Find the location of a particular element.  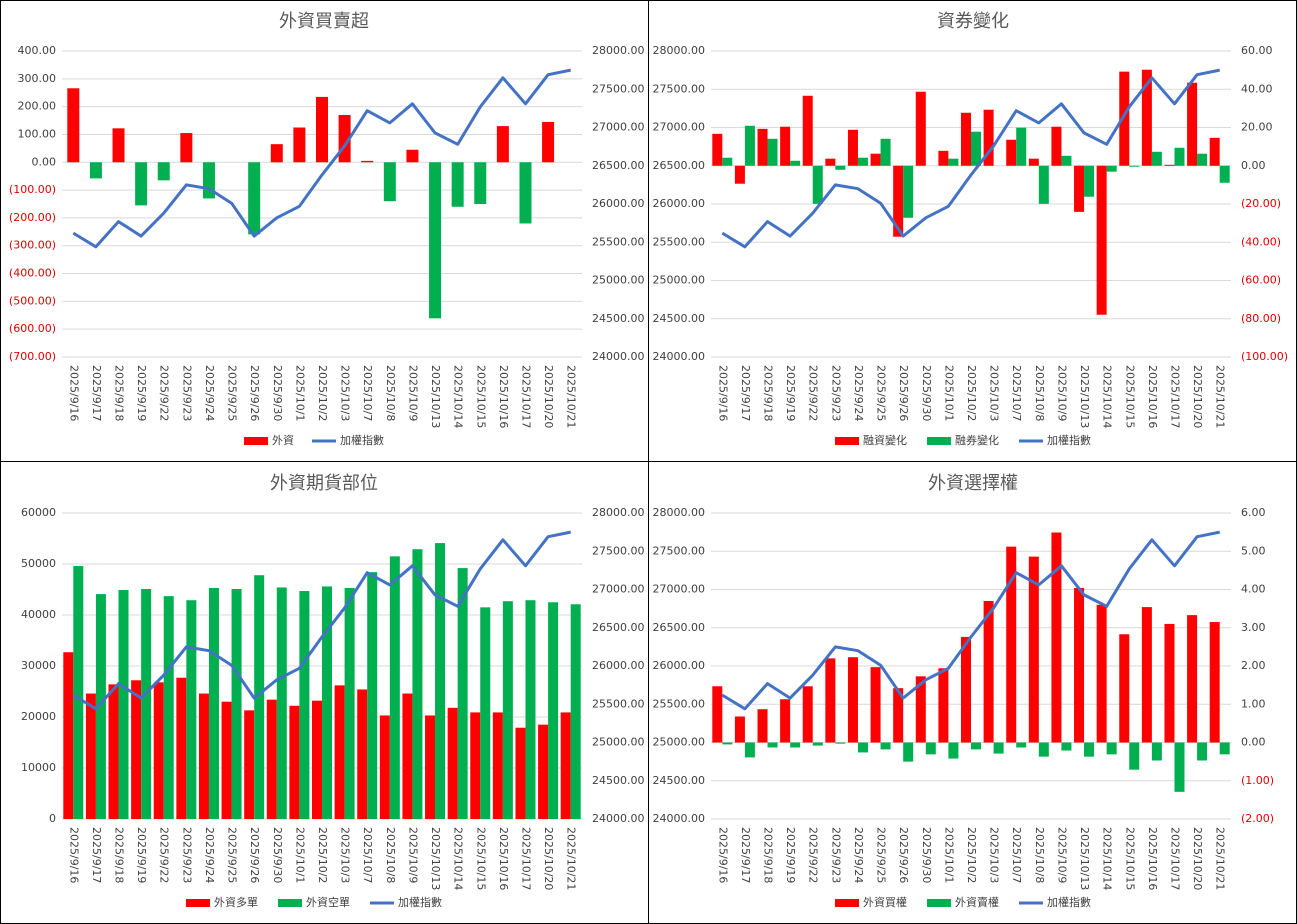

x-tick-label: 2025/10/8 is located at coordinates (1039, 393).